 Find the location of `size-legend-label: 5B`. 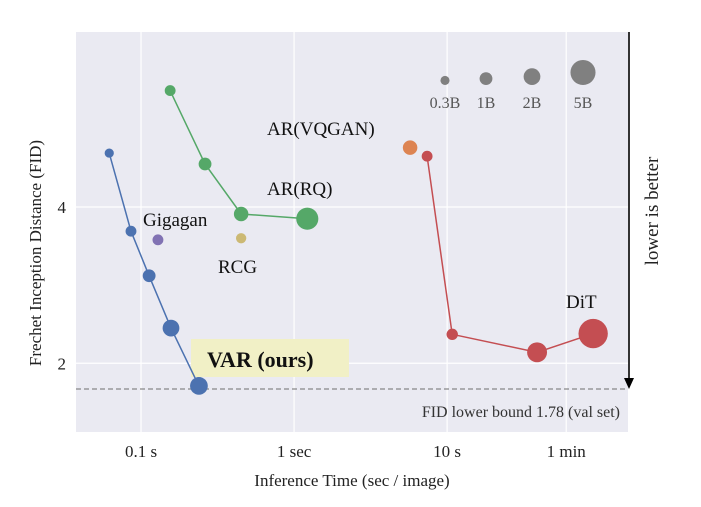

size-legend-label: 5B is located at coordinates (583, 103).